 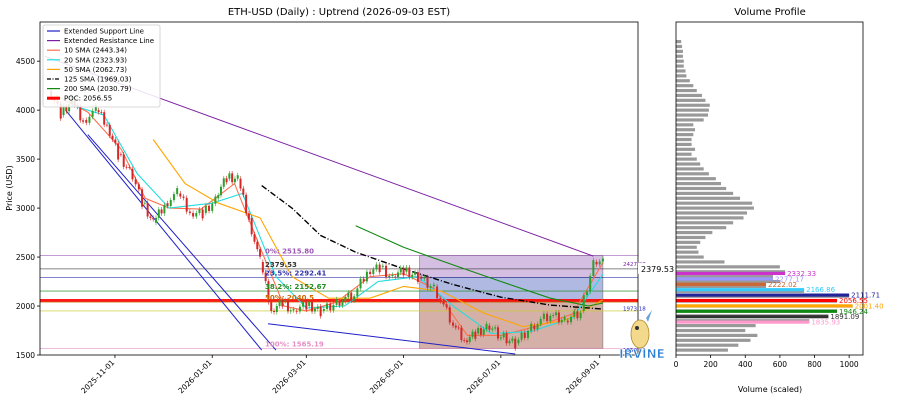 I want to click on volume-marker-label-4: 2111.71, so click(x=865, y=296).